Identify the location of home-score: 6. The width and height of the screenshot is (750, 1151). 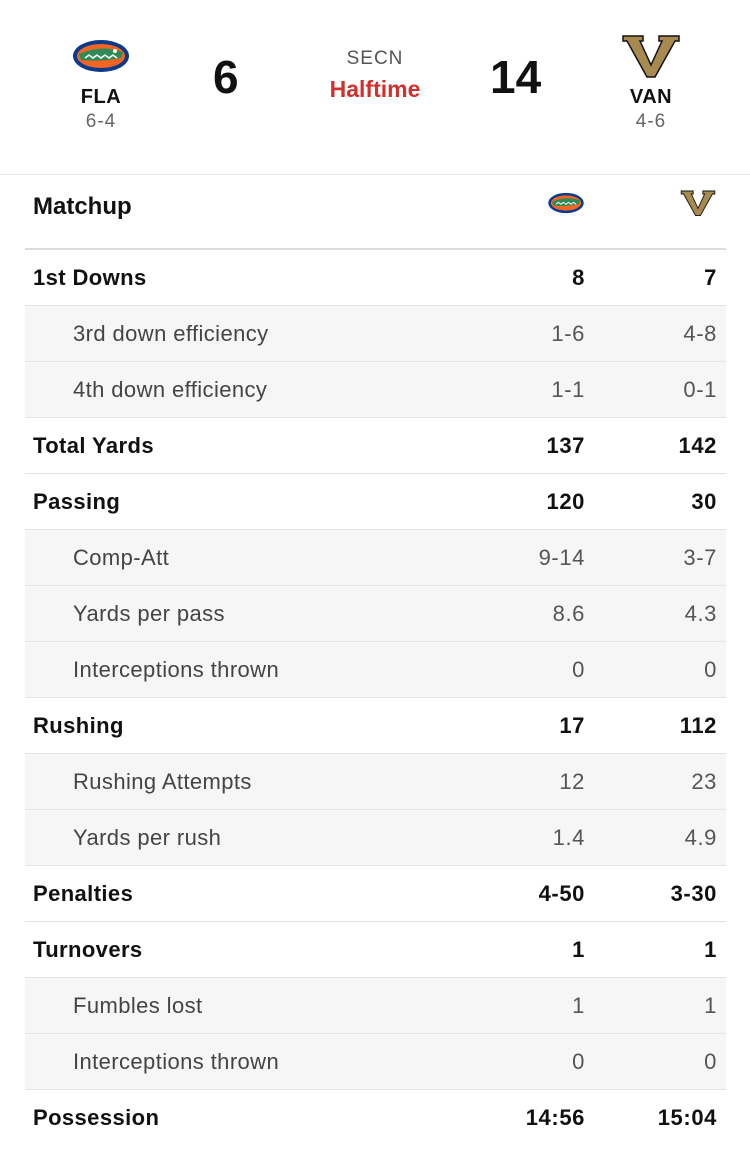
(226, 77).